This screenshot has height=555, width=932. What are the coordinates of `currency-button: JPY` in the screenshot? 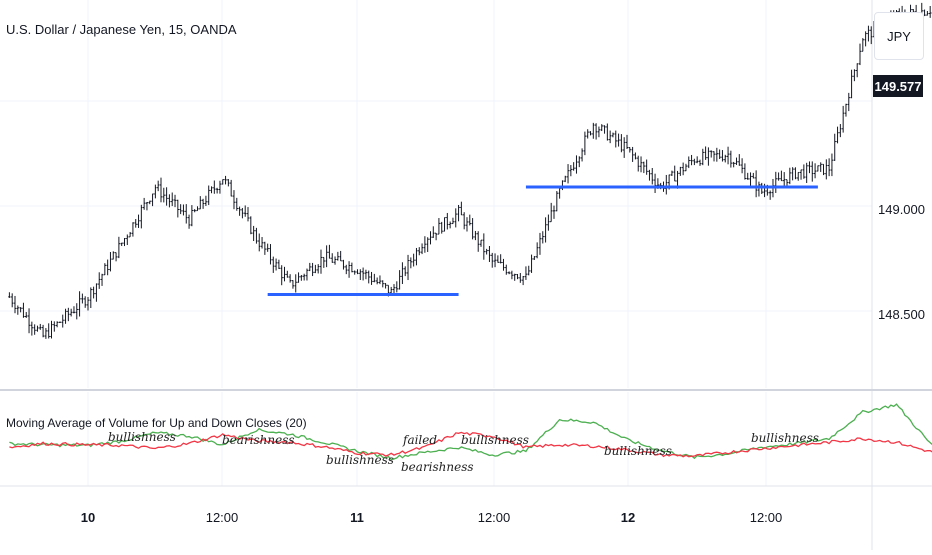 It's located at (899, 36).